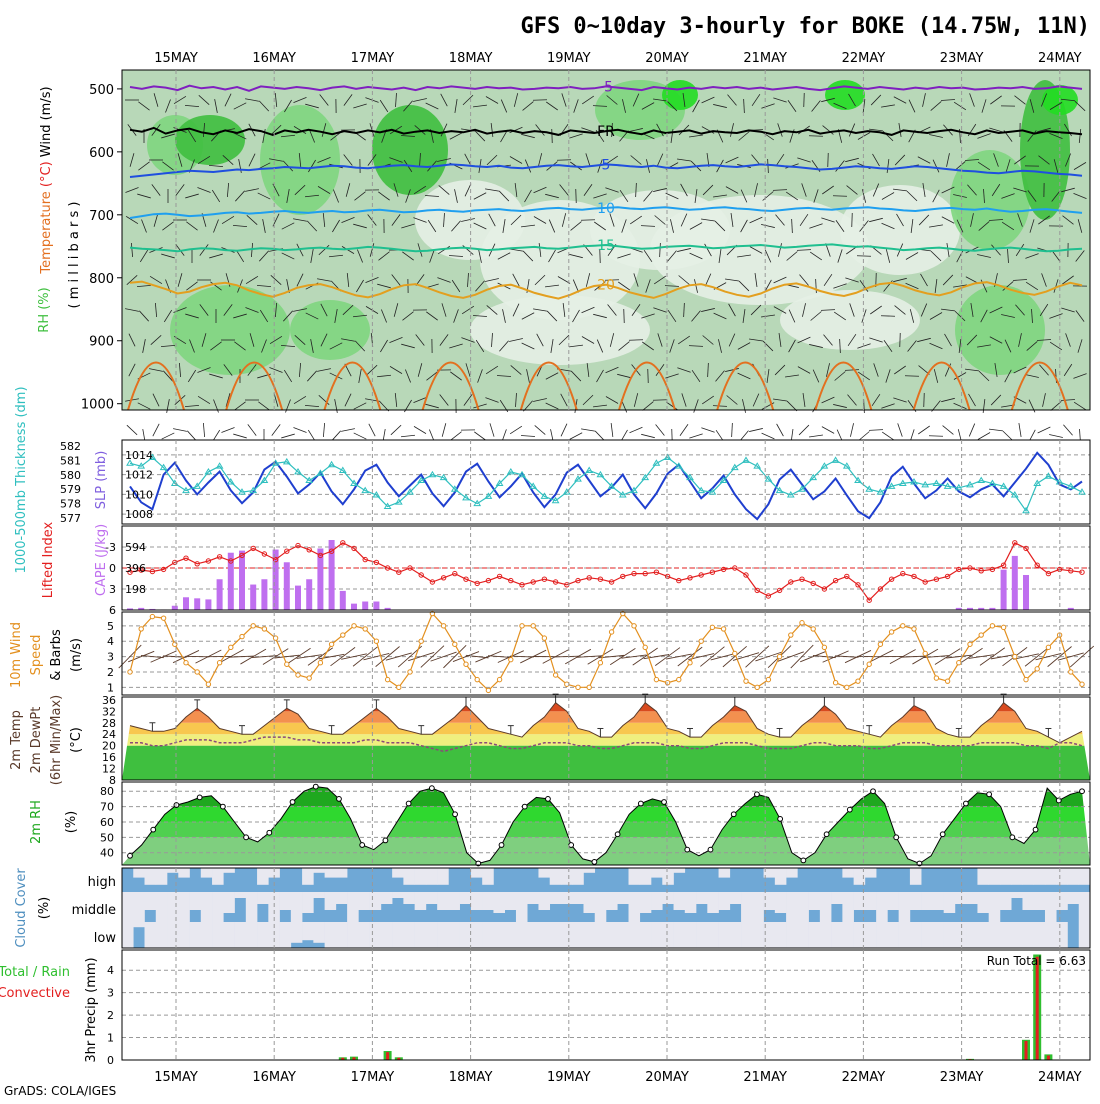 The image size is (1100, 1104). I want to click on slp-axis-label-part: SLP (mb), so click(101, 480).